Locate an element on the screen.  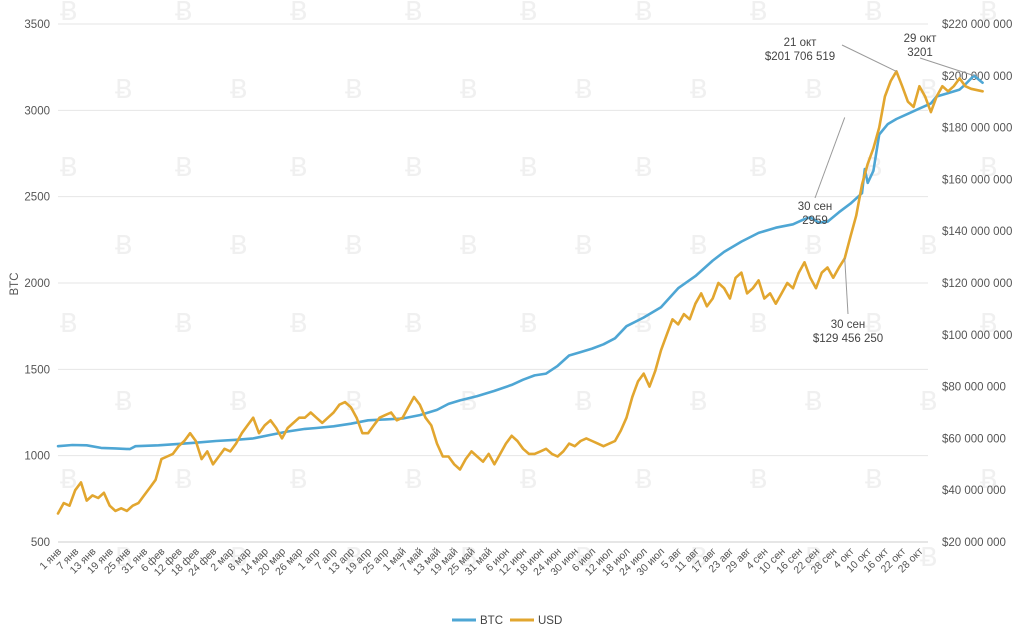
y-tick-label: 2500 is located at coordinates (37, 198).